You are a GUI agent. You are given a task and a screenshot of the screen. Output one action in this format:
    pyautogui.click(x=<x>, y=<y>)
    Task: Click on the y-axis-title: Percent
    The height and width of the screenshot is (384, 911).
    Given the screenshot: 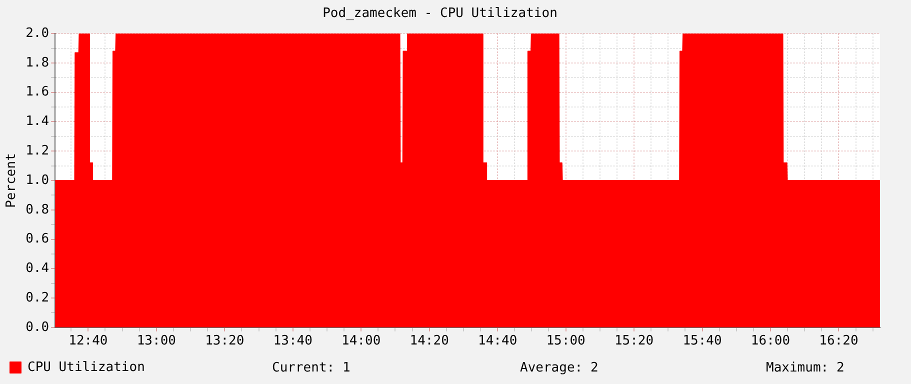 What is the action you would take?
    pyautogui.click(x=12, y=180)
    